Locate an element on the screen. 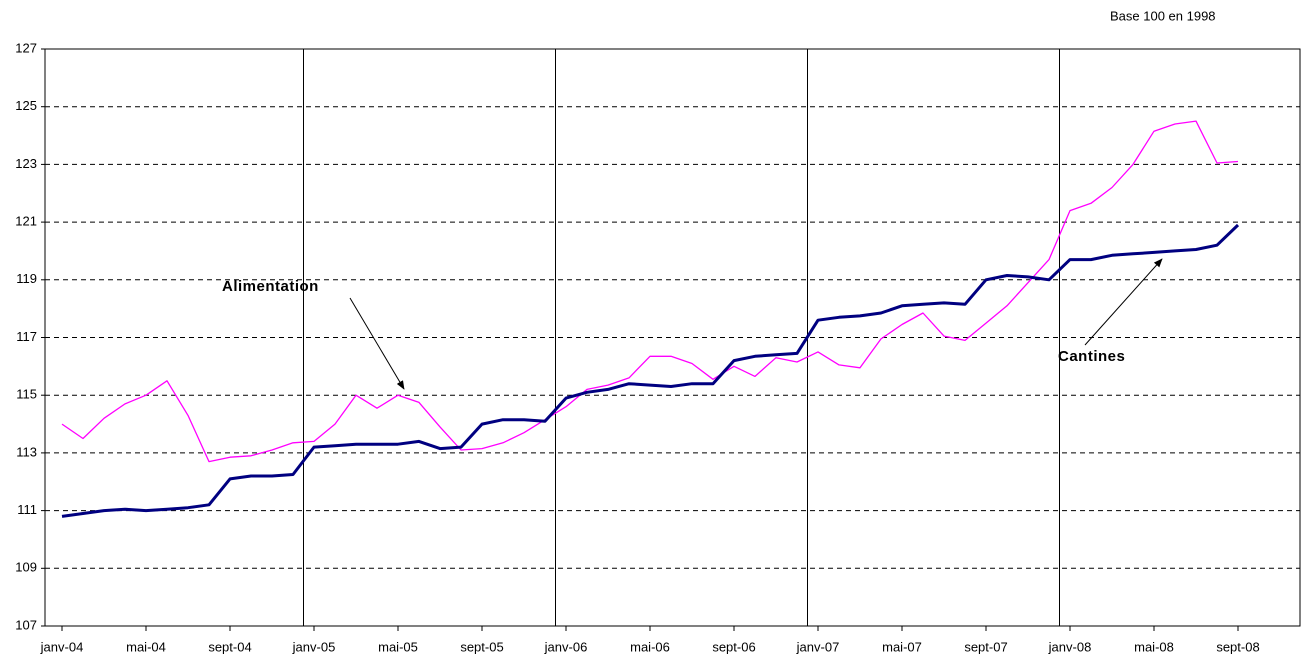 Image resolution: width=1303 pixels, height=662 pixels. annotation: Alimentation is located at coordinates (270, 286).